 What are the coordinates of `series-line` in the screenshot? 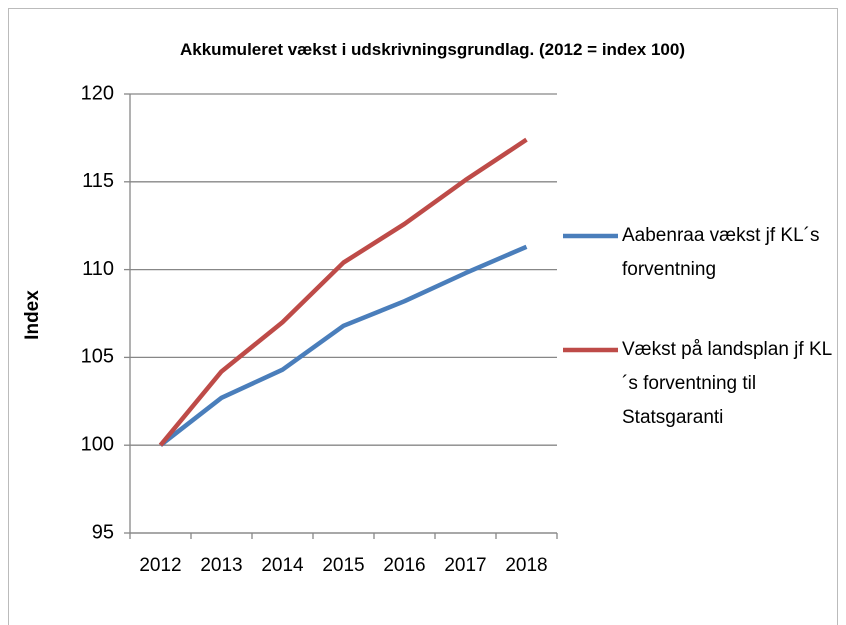 It's located at (343, 345).